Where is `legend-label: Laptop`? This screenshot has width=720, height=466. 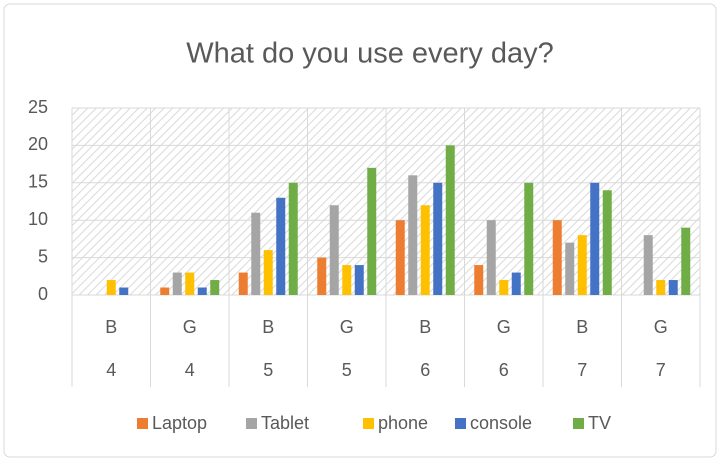 legend-label: Laptop is located at coordinates (179, 423).